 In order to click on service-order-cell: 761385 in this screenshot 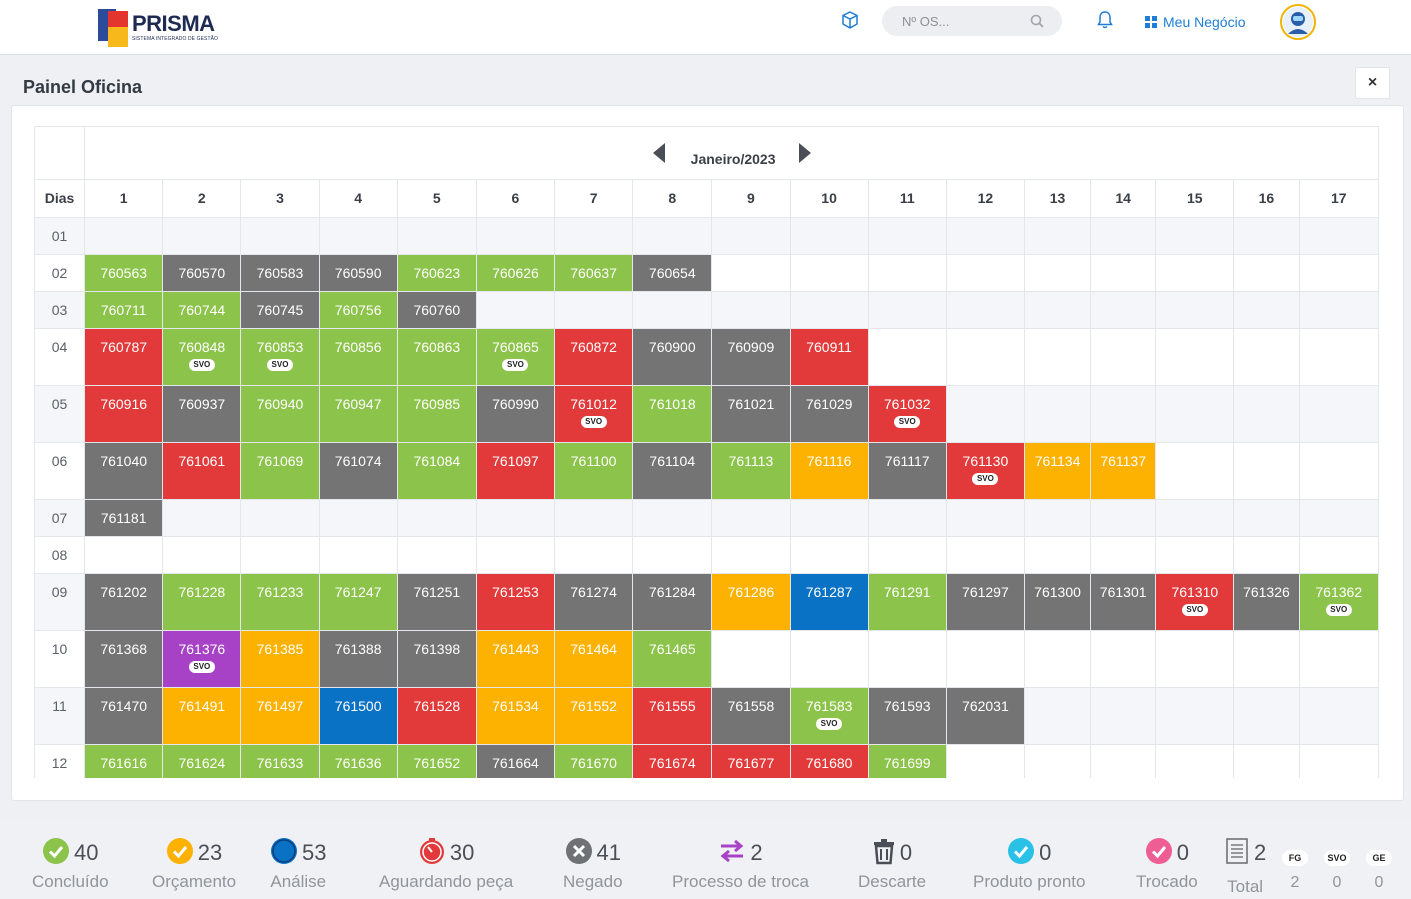, I will do `click(280, 659)`.